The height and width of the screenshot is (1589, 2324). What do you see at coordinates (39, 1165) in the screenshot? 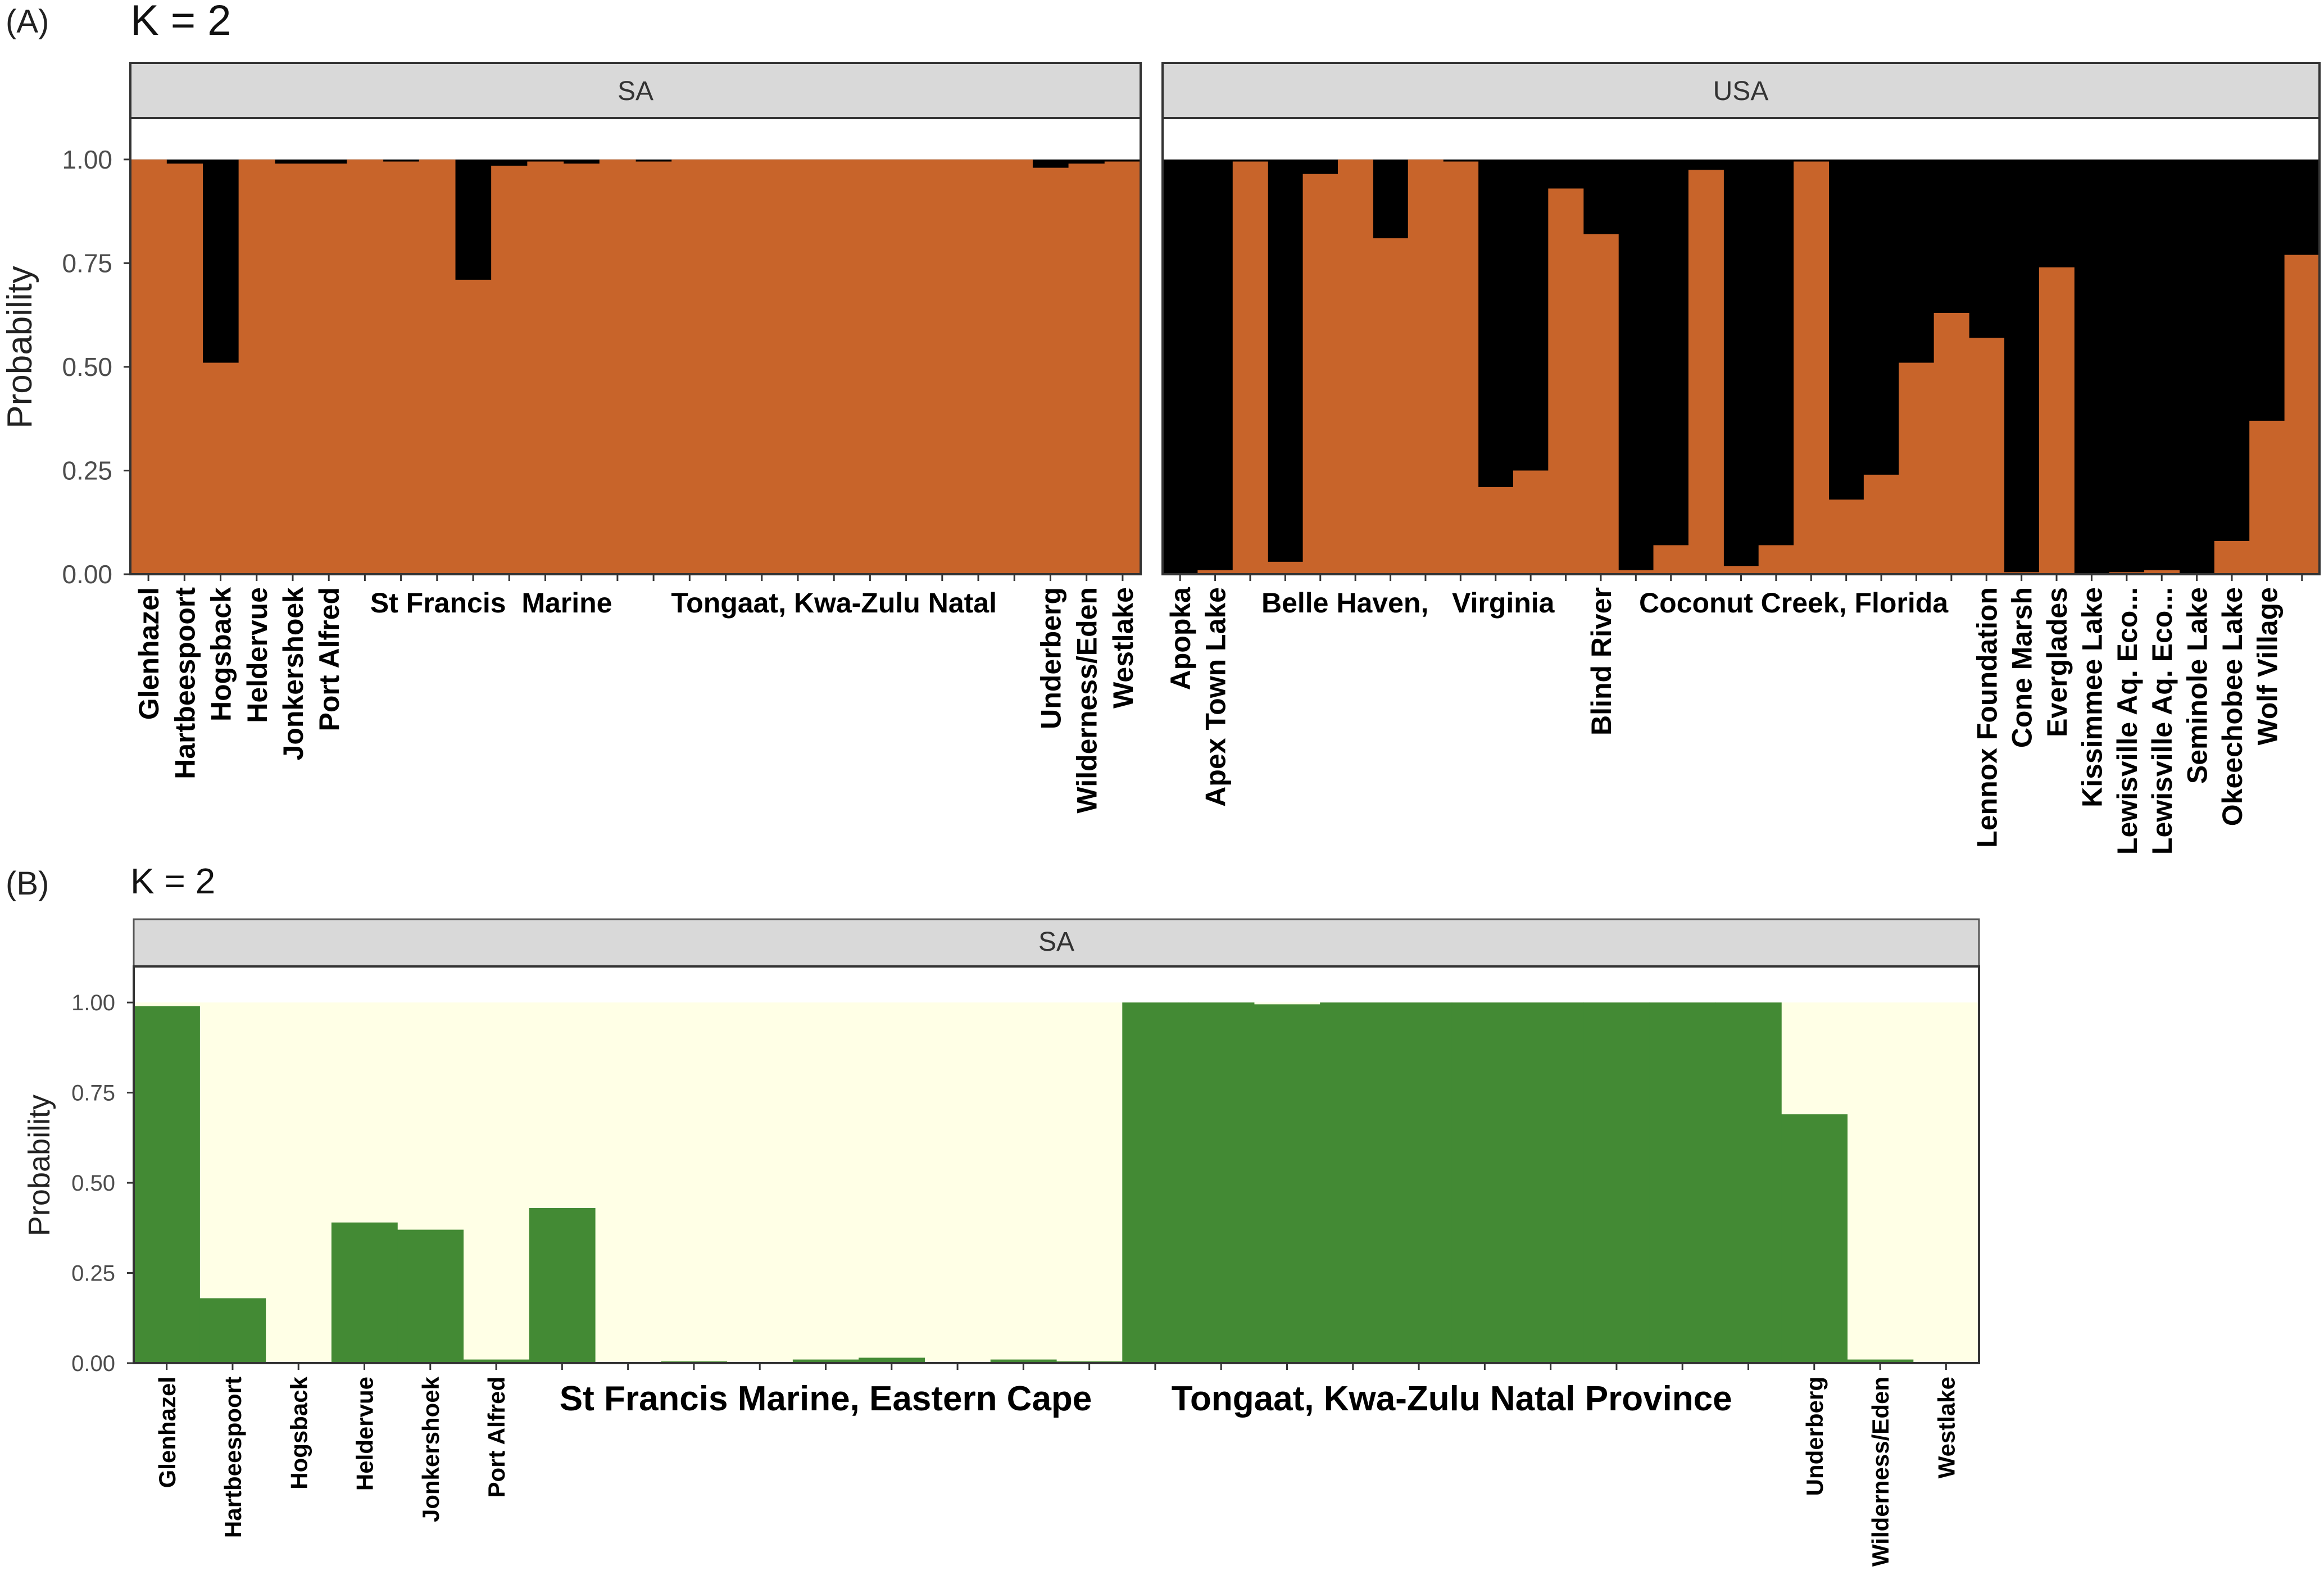
I see `panel-b-ylabel: Probability` at bounding box center [39, 1165].